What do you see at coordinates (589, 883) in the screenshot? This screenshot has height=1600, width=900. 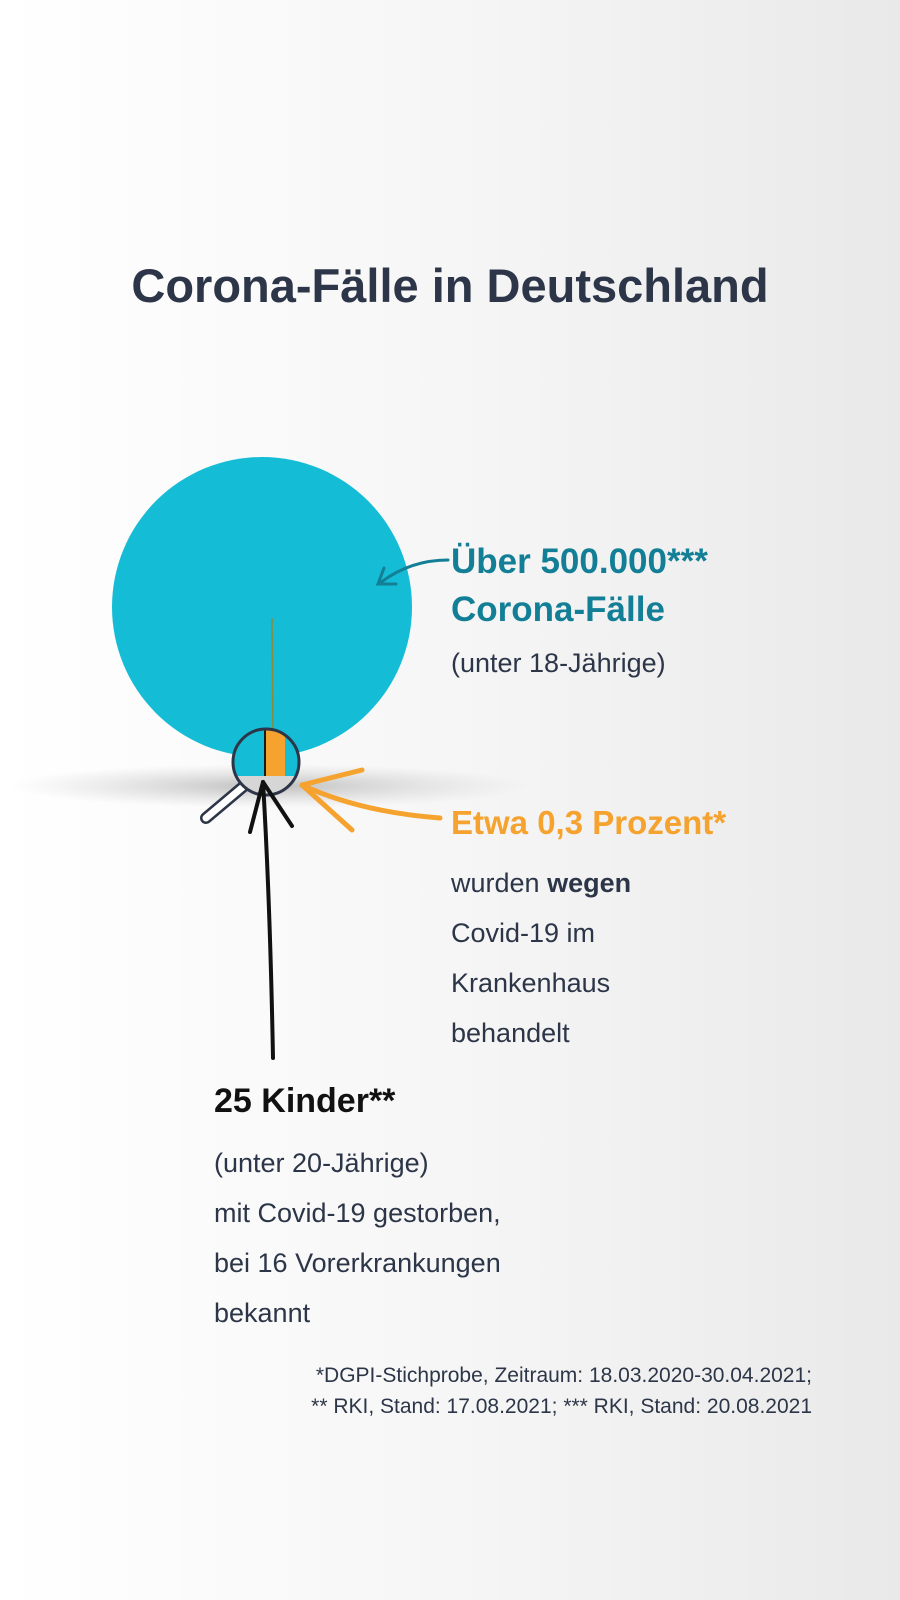 I see `hospital-line-1-bold: wegen` at bounding box center [589, 883].